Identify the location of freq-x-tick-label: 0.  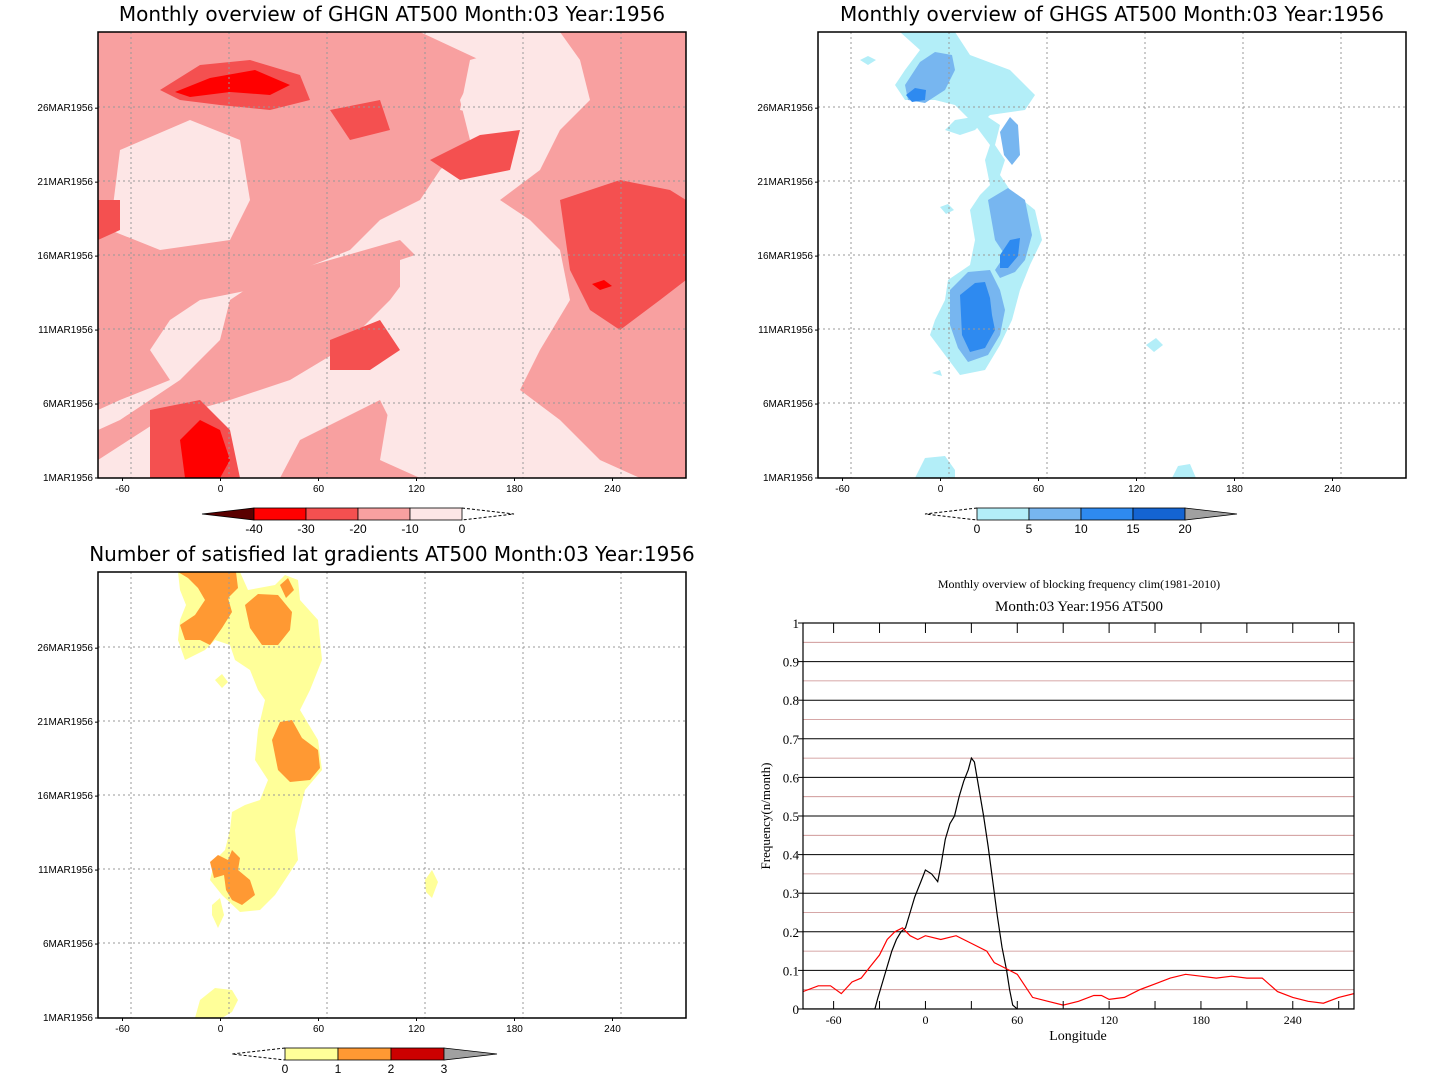
(925, 1020).